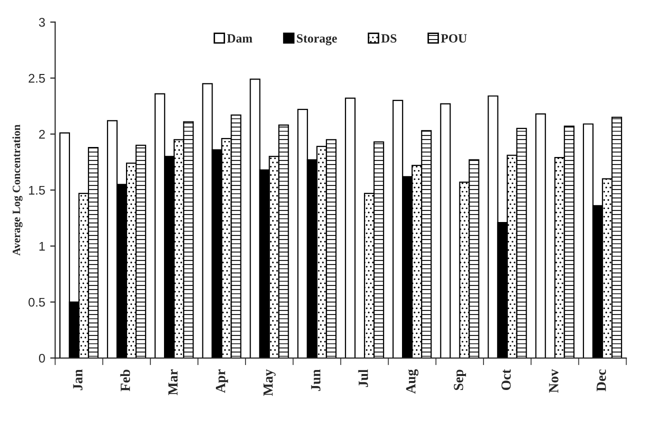 This screenshot has height=442, width=649. Describe the element at coordinates (453, 38) in the screenshot. I see `legend-label: POU` at that location.